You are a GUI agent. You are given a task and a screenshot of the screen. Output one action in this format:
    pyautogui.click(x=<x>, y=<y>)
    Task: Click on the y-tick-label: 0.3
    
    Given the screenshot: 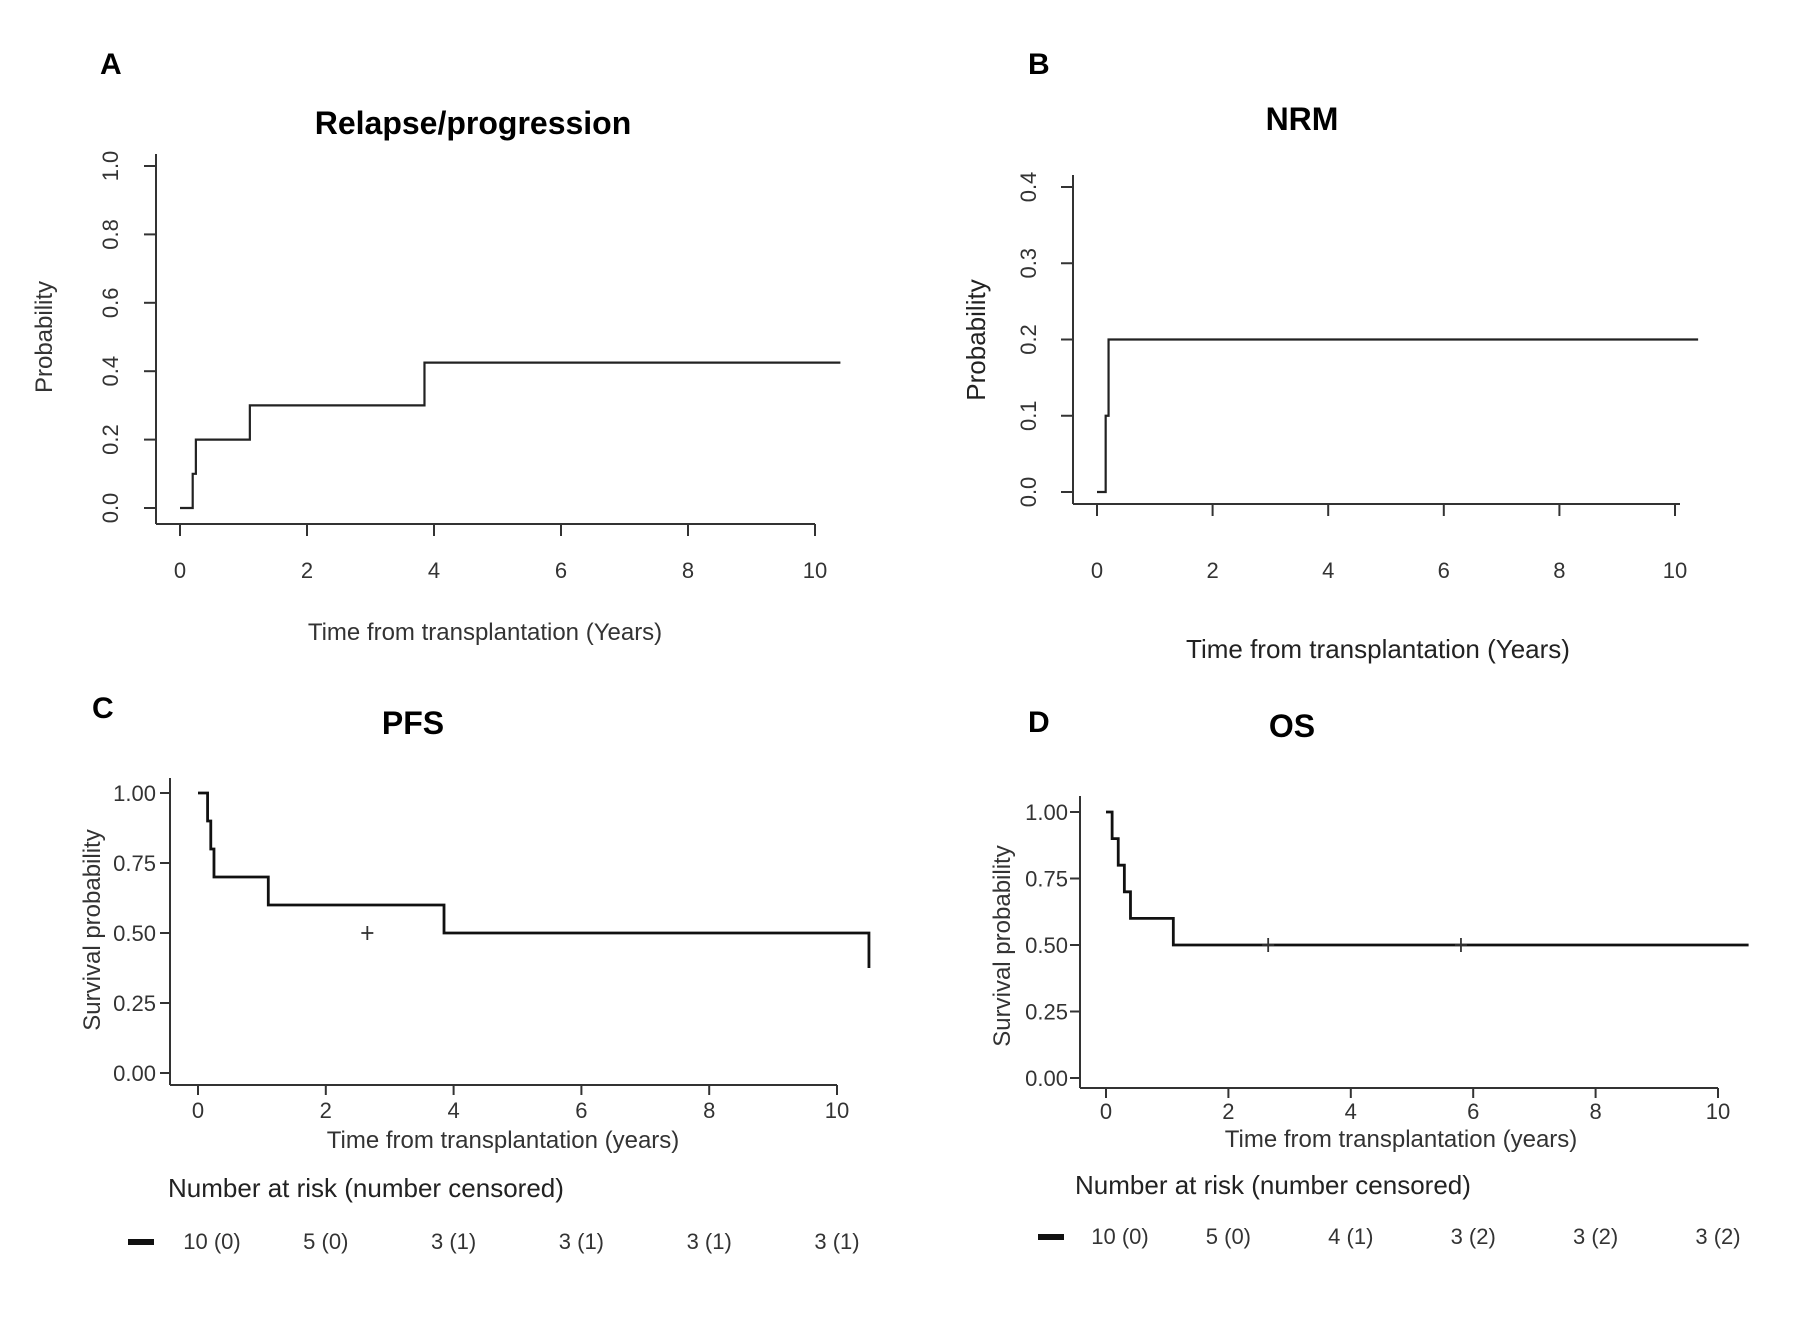 What is the action you would take?
    pyautogui.click(x=1028, y=263)
    